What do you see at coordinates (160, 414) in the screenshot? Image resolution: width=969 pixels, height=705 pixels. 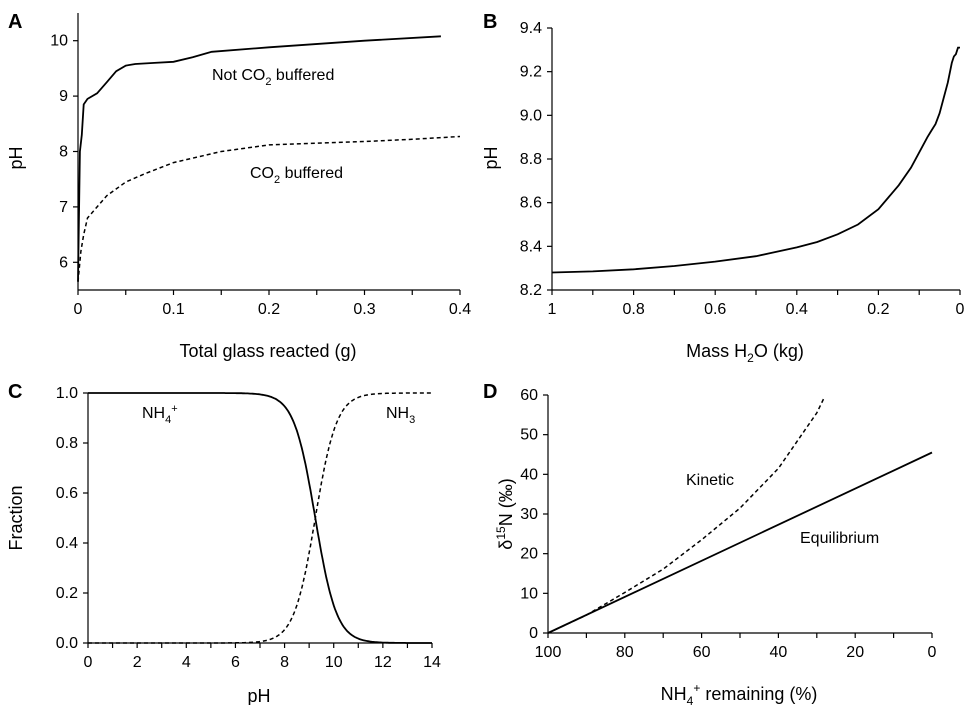 I see `annotation-nh4: NH4+` at bounding box center [160, 414].